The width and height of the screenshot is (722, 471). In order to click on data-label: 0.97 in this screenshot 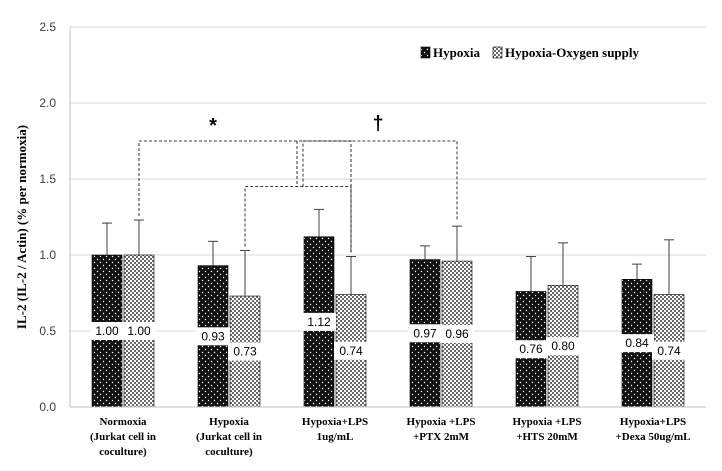, I will do `click(425, 333)`.